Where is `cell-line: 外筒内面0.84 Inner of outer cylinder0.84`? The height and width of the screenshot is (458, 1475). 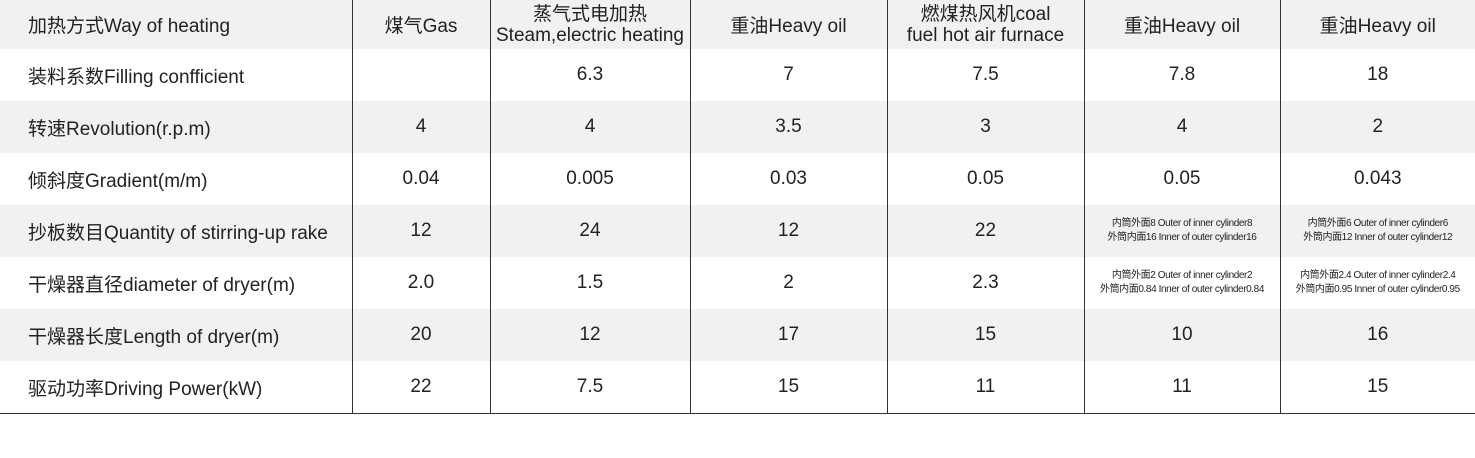 cell-line: 外筒内面0.84 Inner of outer cylinder0.84 is located at coordinates (1182, 289).